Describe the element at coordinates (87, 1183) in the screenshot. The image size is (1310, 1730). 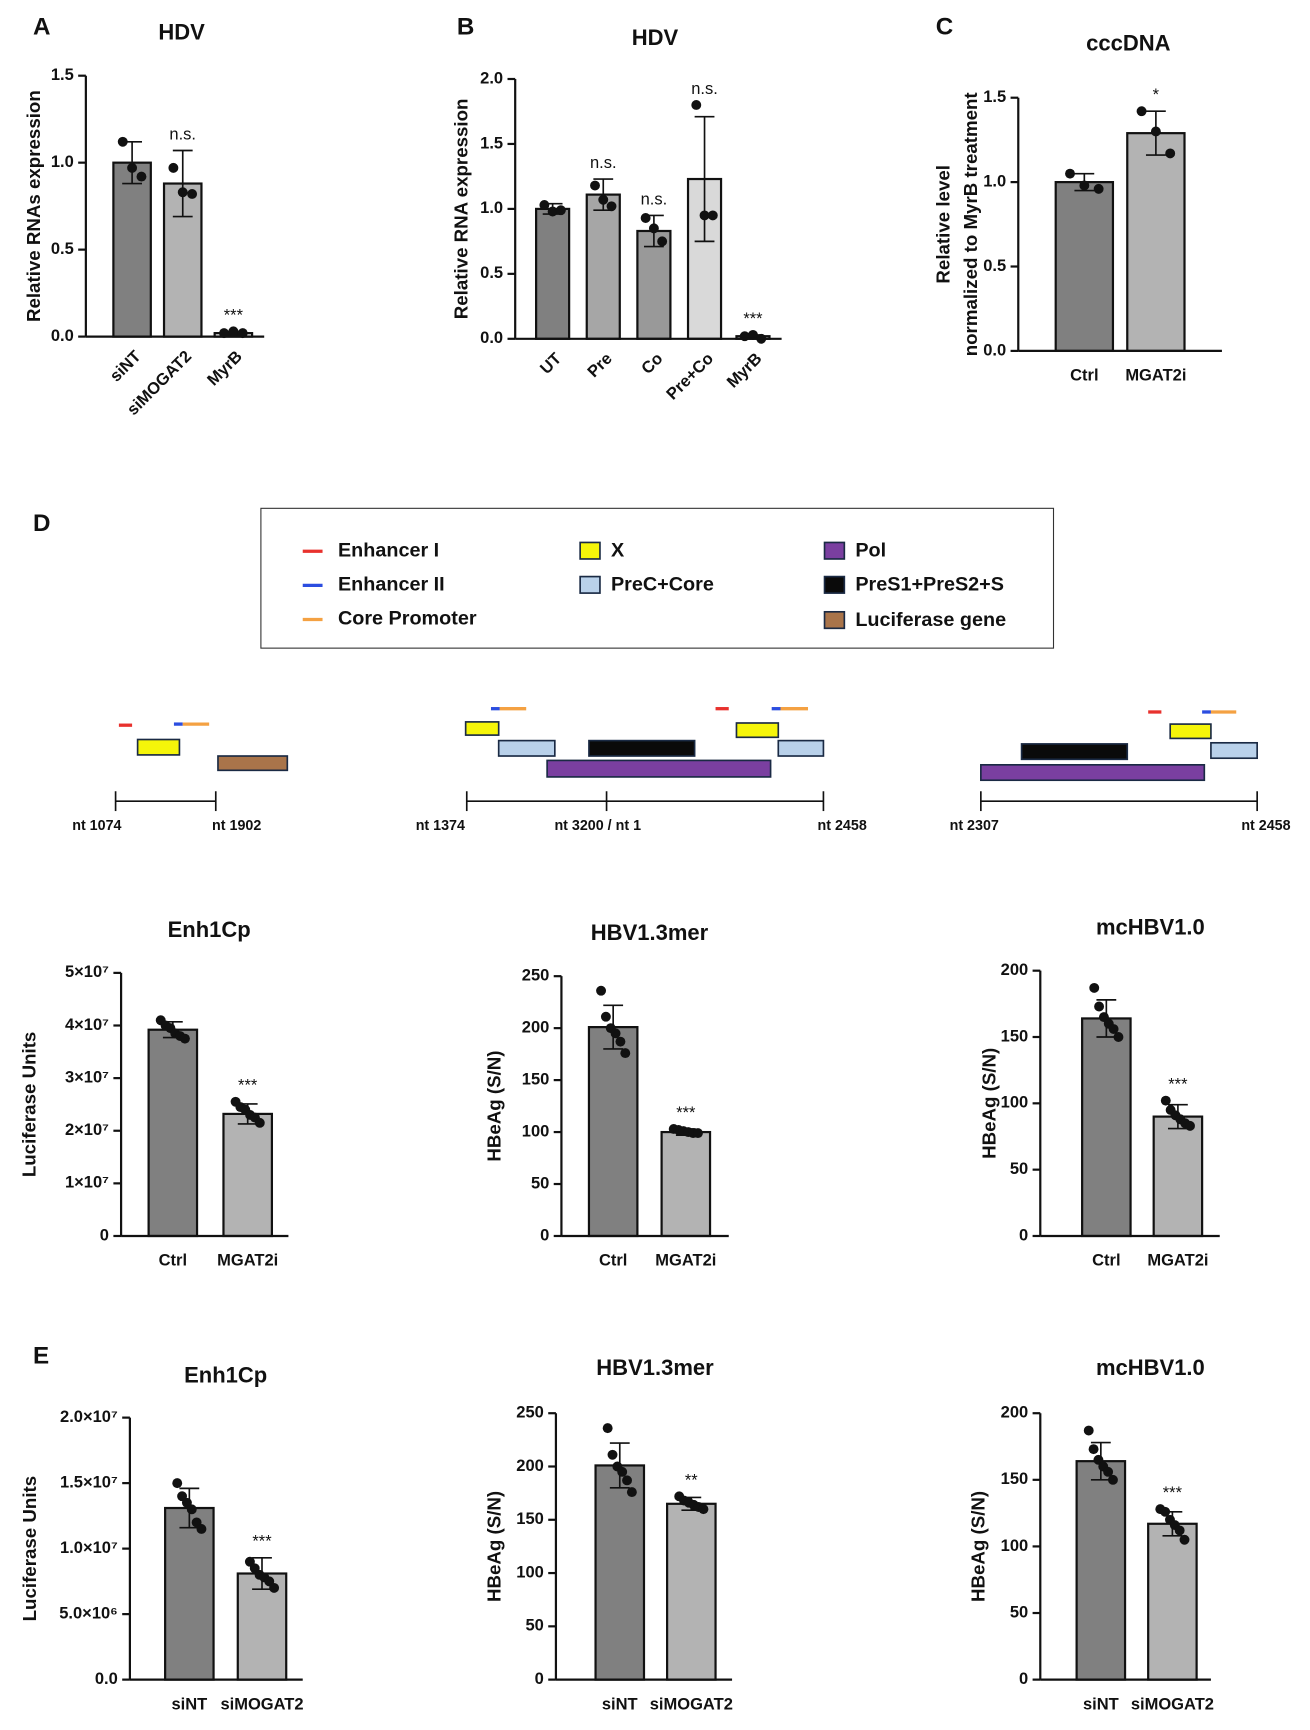
I see `y-tick-label: 1×10⁷` at that location.